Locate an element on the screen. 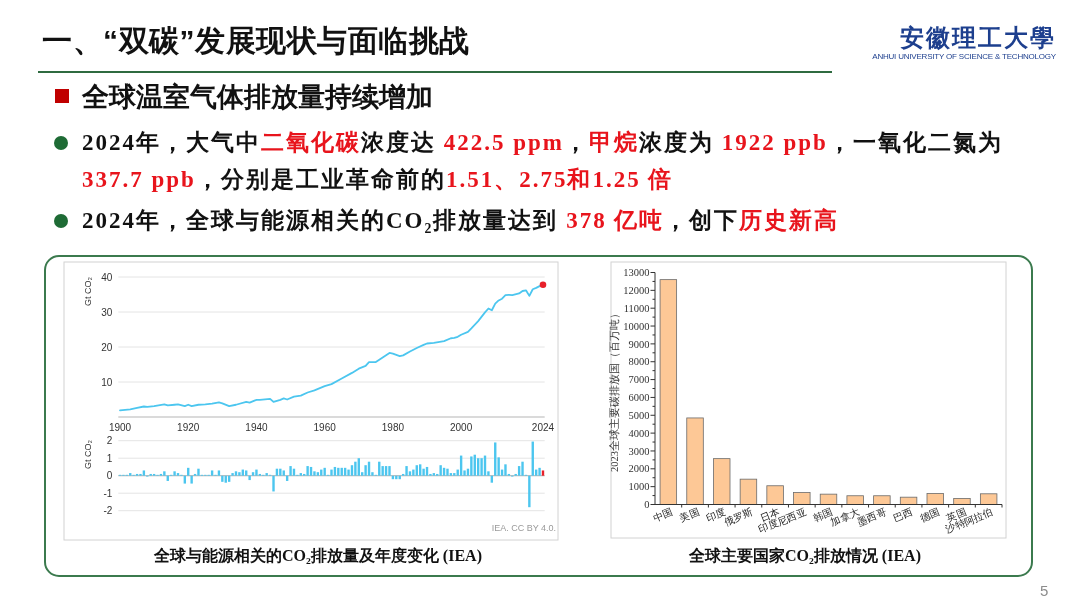  text: 浓度达 is located at coordinates (399, 142).